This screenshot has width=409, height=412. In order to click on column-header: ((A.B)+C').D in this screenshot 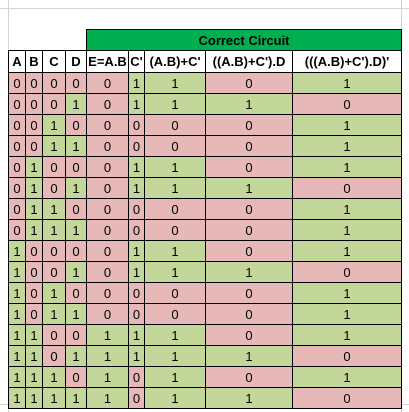, I will do `click(249, 61)`.